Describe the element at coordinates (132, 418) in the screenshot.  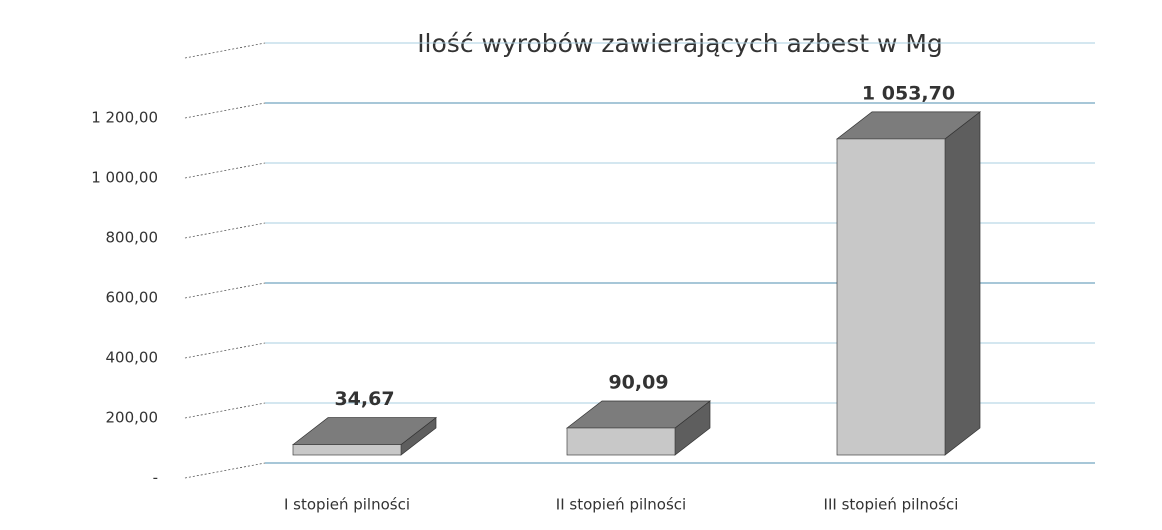
I see `y-tick-label: 200,00` at that location.